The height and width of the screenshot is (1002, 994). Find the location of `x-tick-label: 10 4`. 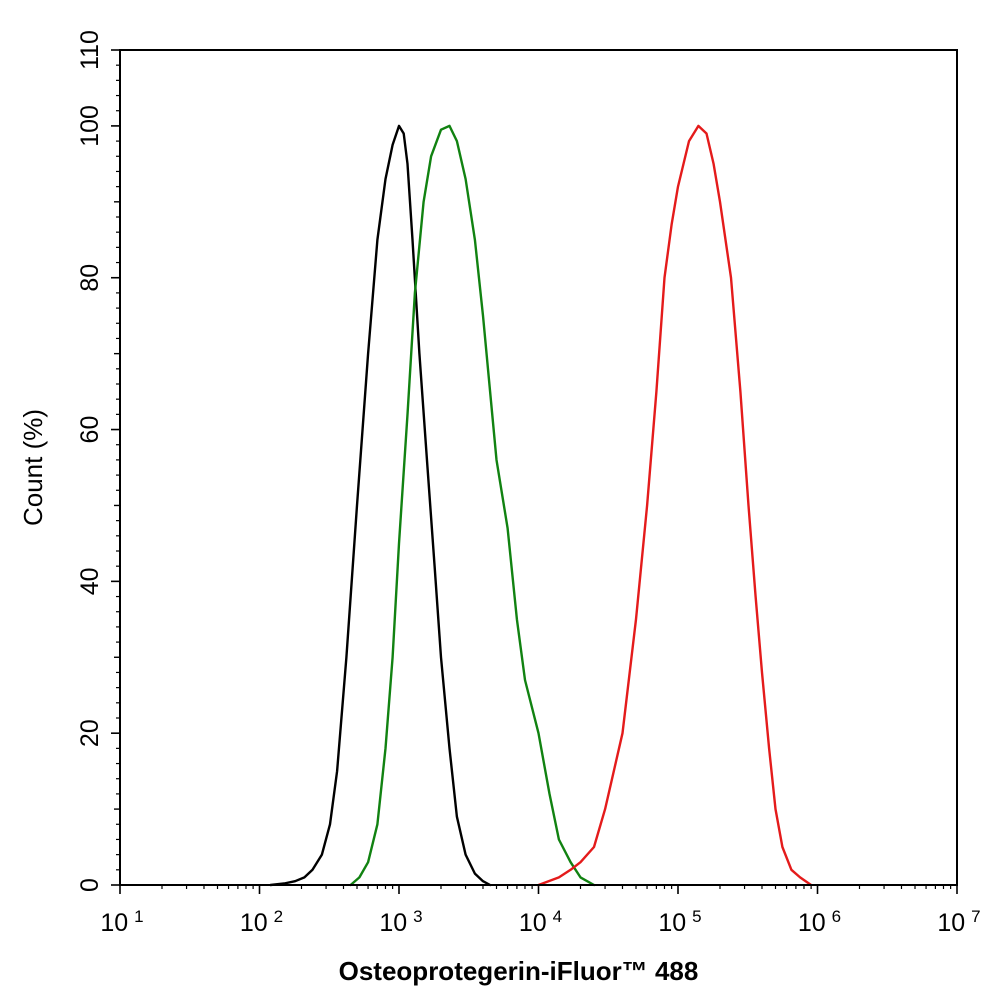

x-tick-label: 10 4 is located at coordinates (540, 922).